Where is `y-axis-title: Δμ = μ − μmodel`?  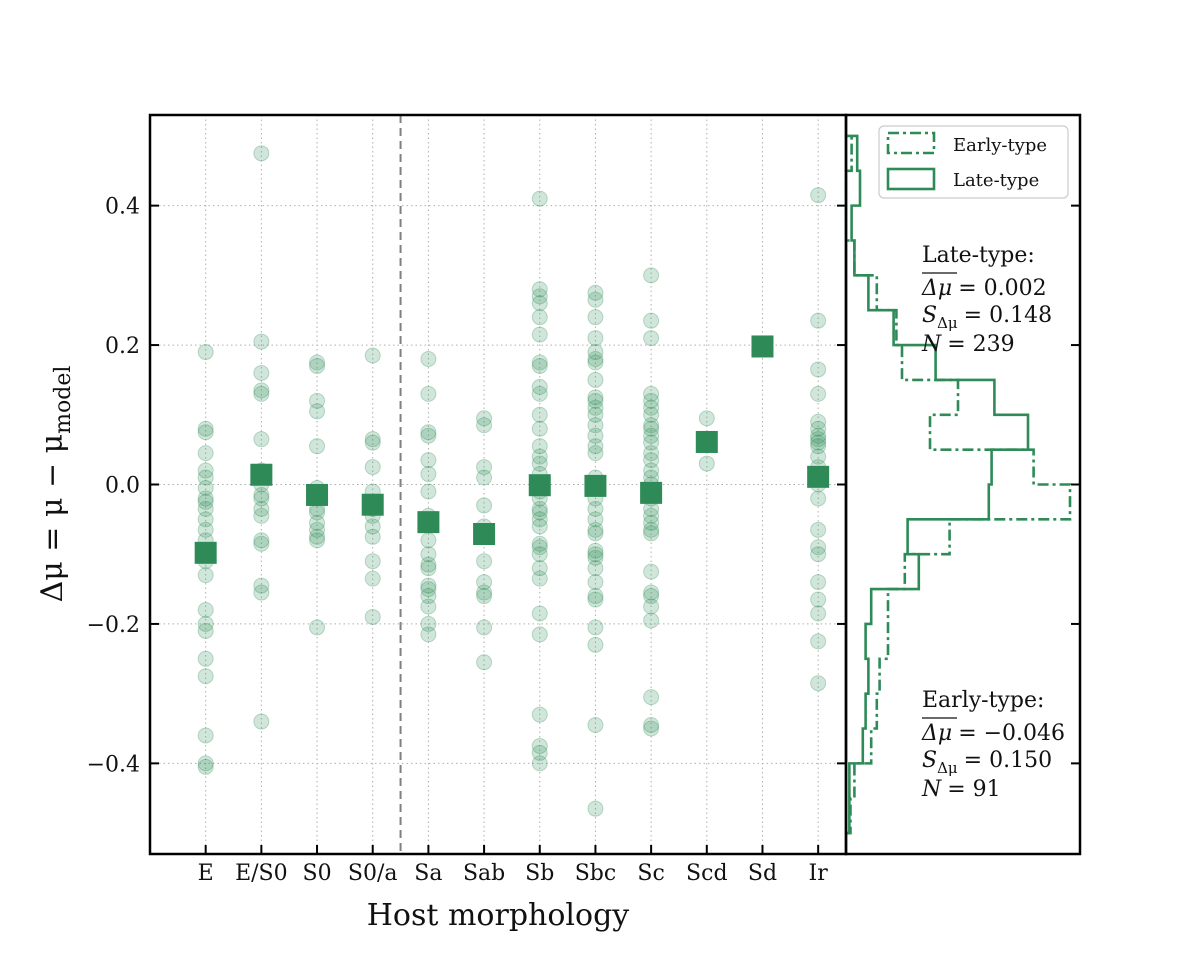
y-axis-title: Δμ = μ − μmodel is located at coordinates (55, 484).